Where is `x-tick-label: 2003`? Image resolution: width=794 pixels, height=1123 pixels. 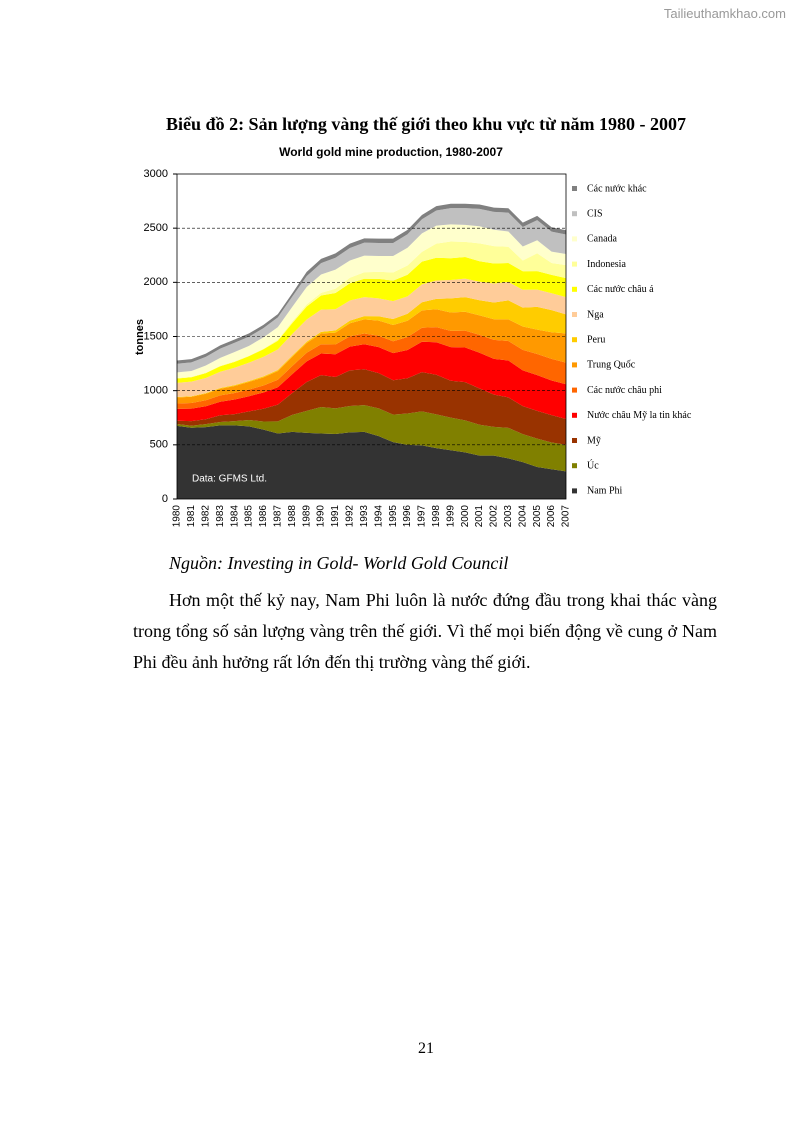
x-tick-label: 2003 is located at coordinates (508, 516).